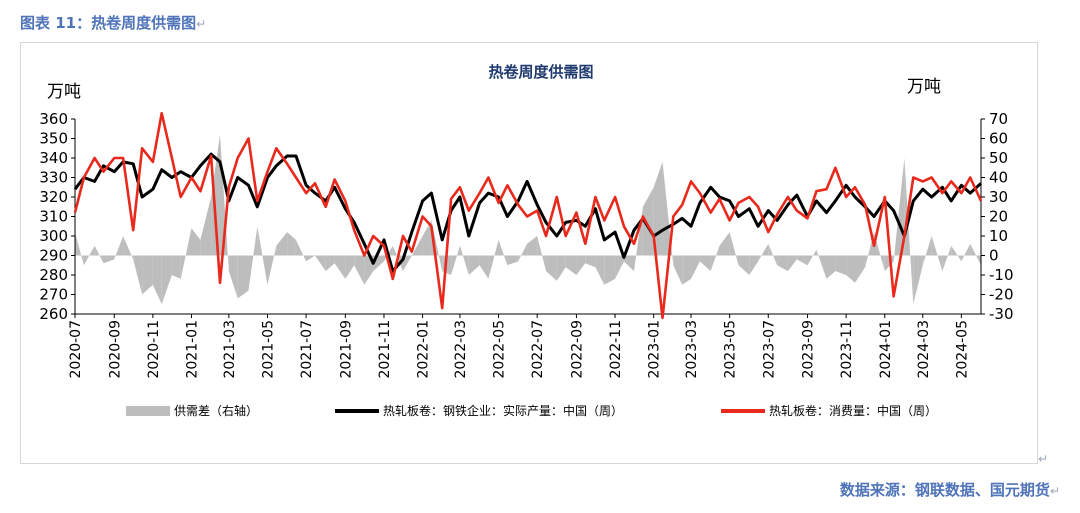 The image size is (1080, 513). What do you see at coordinates (1001, 275) in the screenshot?
I see `right-tick-label: -10` at bounding box center [1001, 275].